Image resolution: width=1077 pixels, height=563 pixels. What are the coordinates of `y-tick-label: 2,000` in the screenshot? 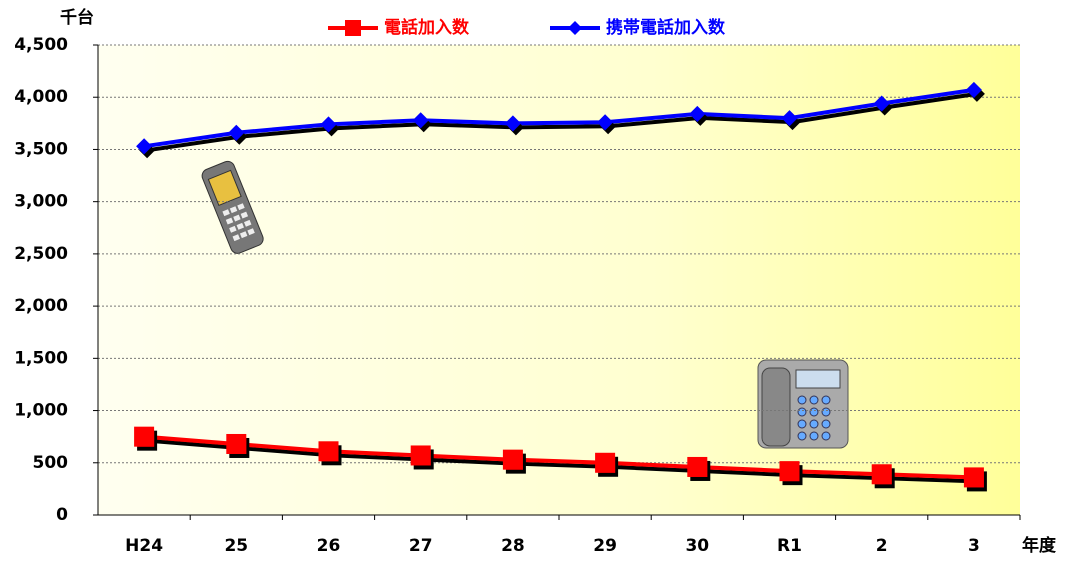 It's located at (41, 306).